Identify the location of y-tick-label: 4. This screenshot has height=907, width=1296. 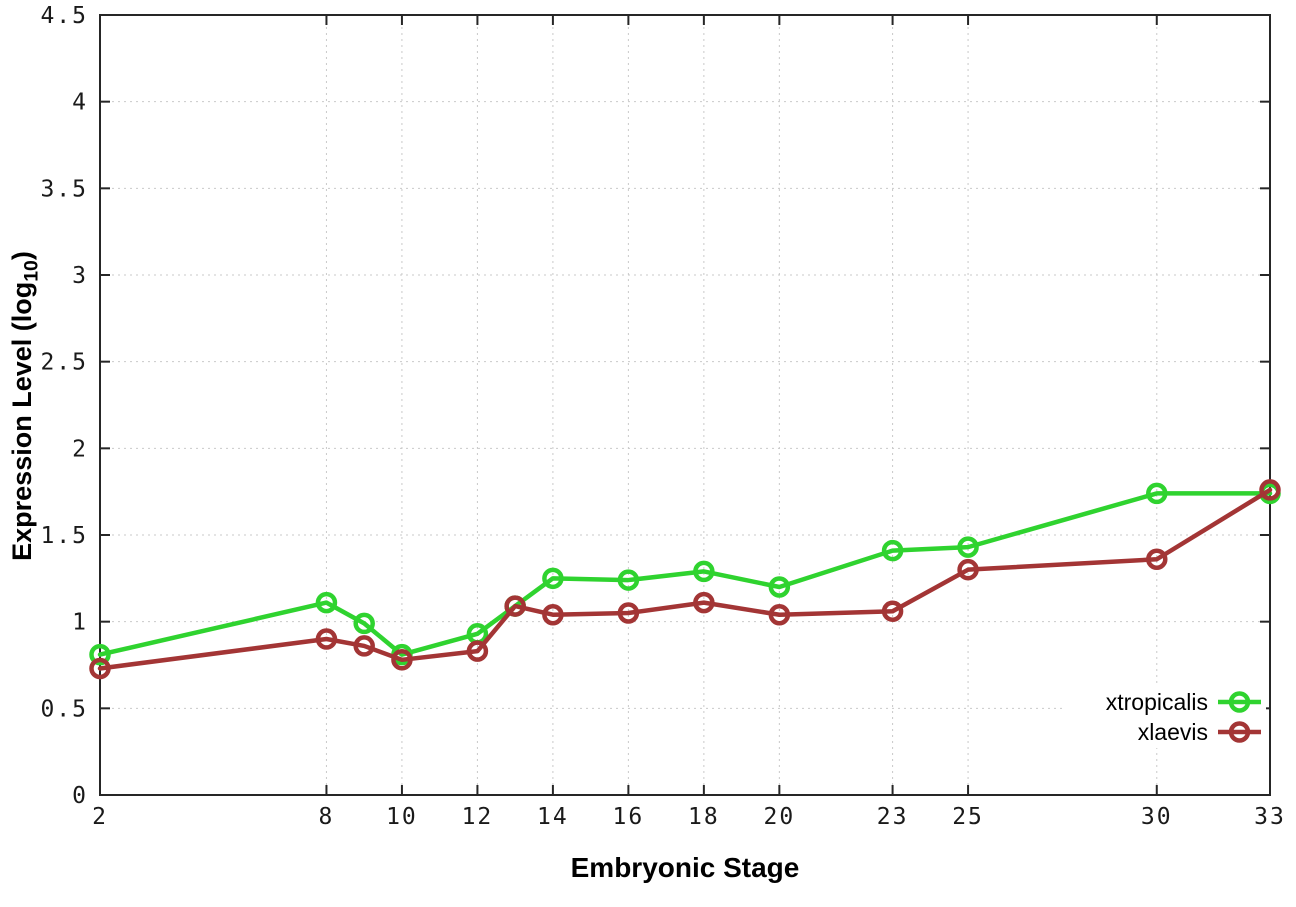
(80, 103).